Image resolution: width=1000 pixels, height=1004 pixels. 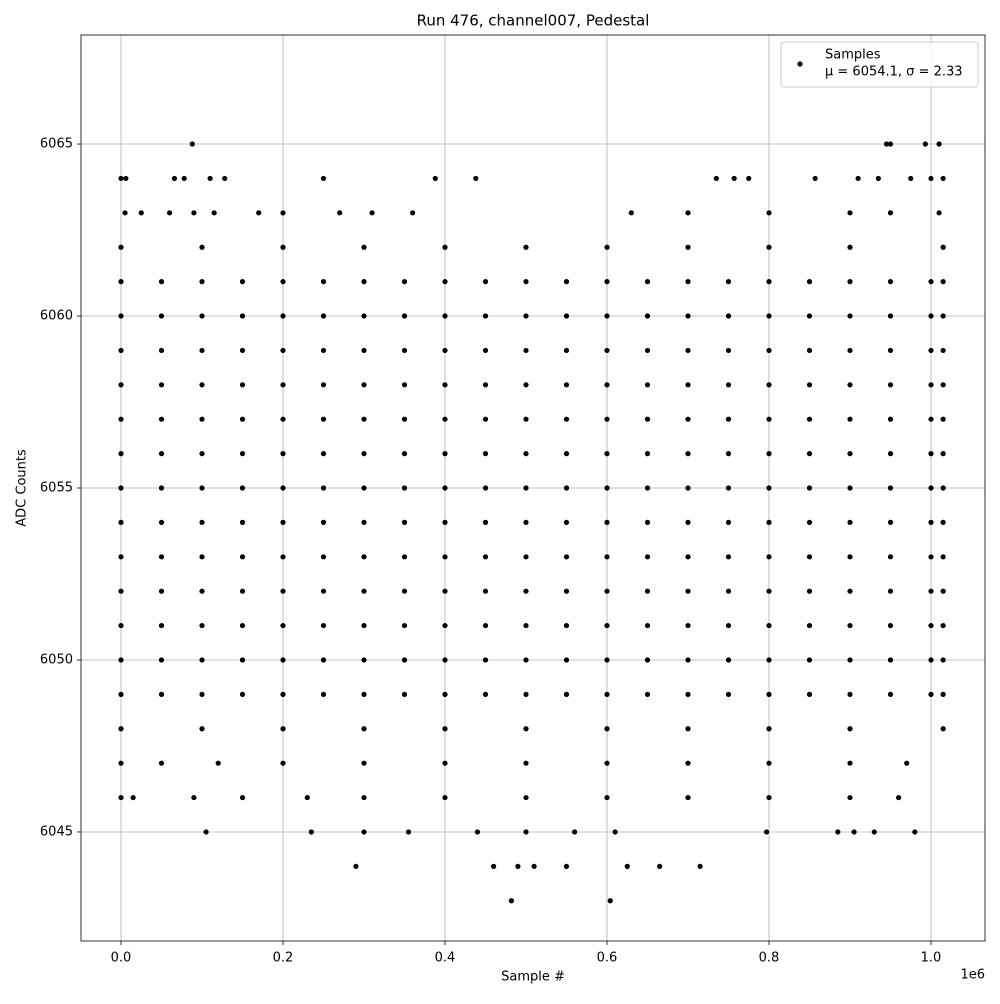 I want to click on x-offset-label: 1e6, so click(x=972, y=975).